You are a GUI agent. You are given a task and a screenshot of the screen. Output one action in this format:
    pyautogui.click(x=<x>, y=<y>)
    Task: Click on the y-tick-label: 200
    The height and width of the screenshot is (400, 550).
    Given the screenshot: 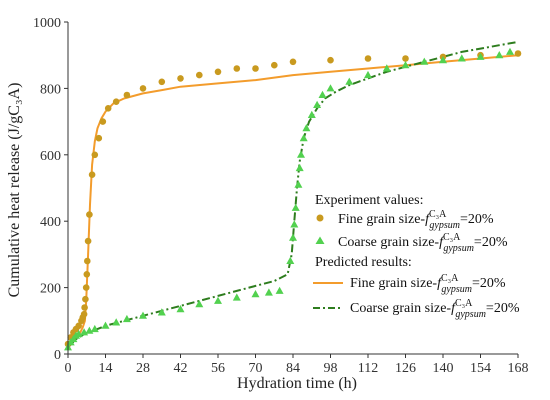 What is the action you would take?
    pyautogui.click(x=50, y=289)
    